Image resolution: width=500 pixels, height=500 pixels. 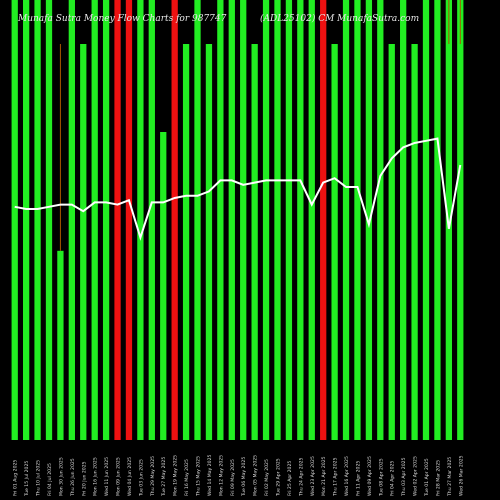 I want to click on x-tick-label: Fri 04 Apr 2025, so click(x=393, y=478).